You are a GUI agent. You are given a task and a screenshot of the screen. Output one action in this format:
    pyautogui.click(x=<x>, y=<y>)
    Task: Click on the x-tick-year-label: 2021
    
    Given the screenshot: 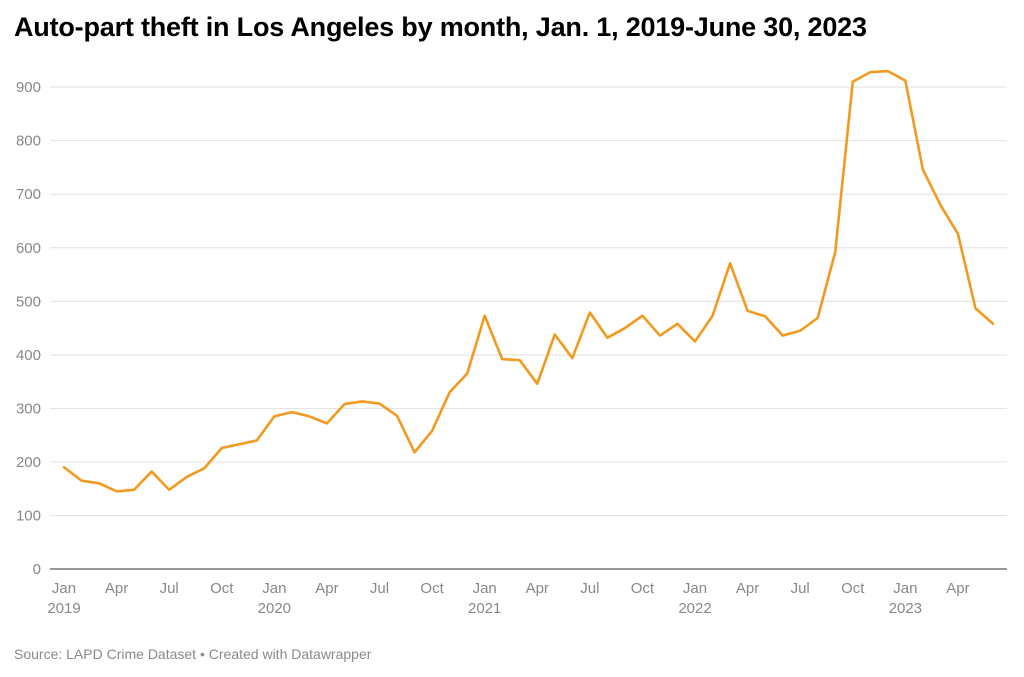 What is the action you would take?
    pyautogui.click(x=484, y=608)
    